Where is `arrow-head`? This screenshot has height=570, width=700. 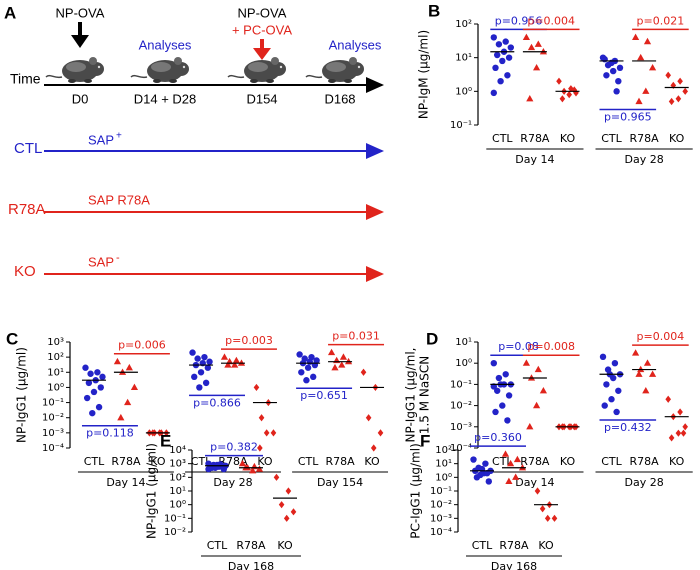 arrow-head is located at coordinates (80, 41).